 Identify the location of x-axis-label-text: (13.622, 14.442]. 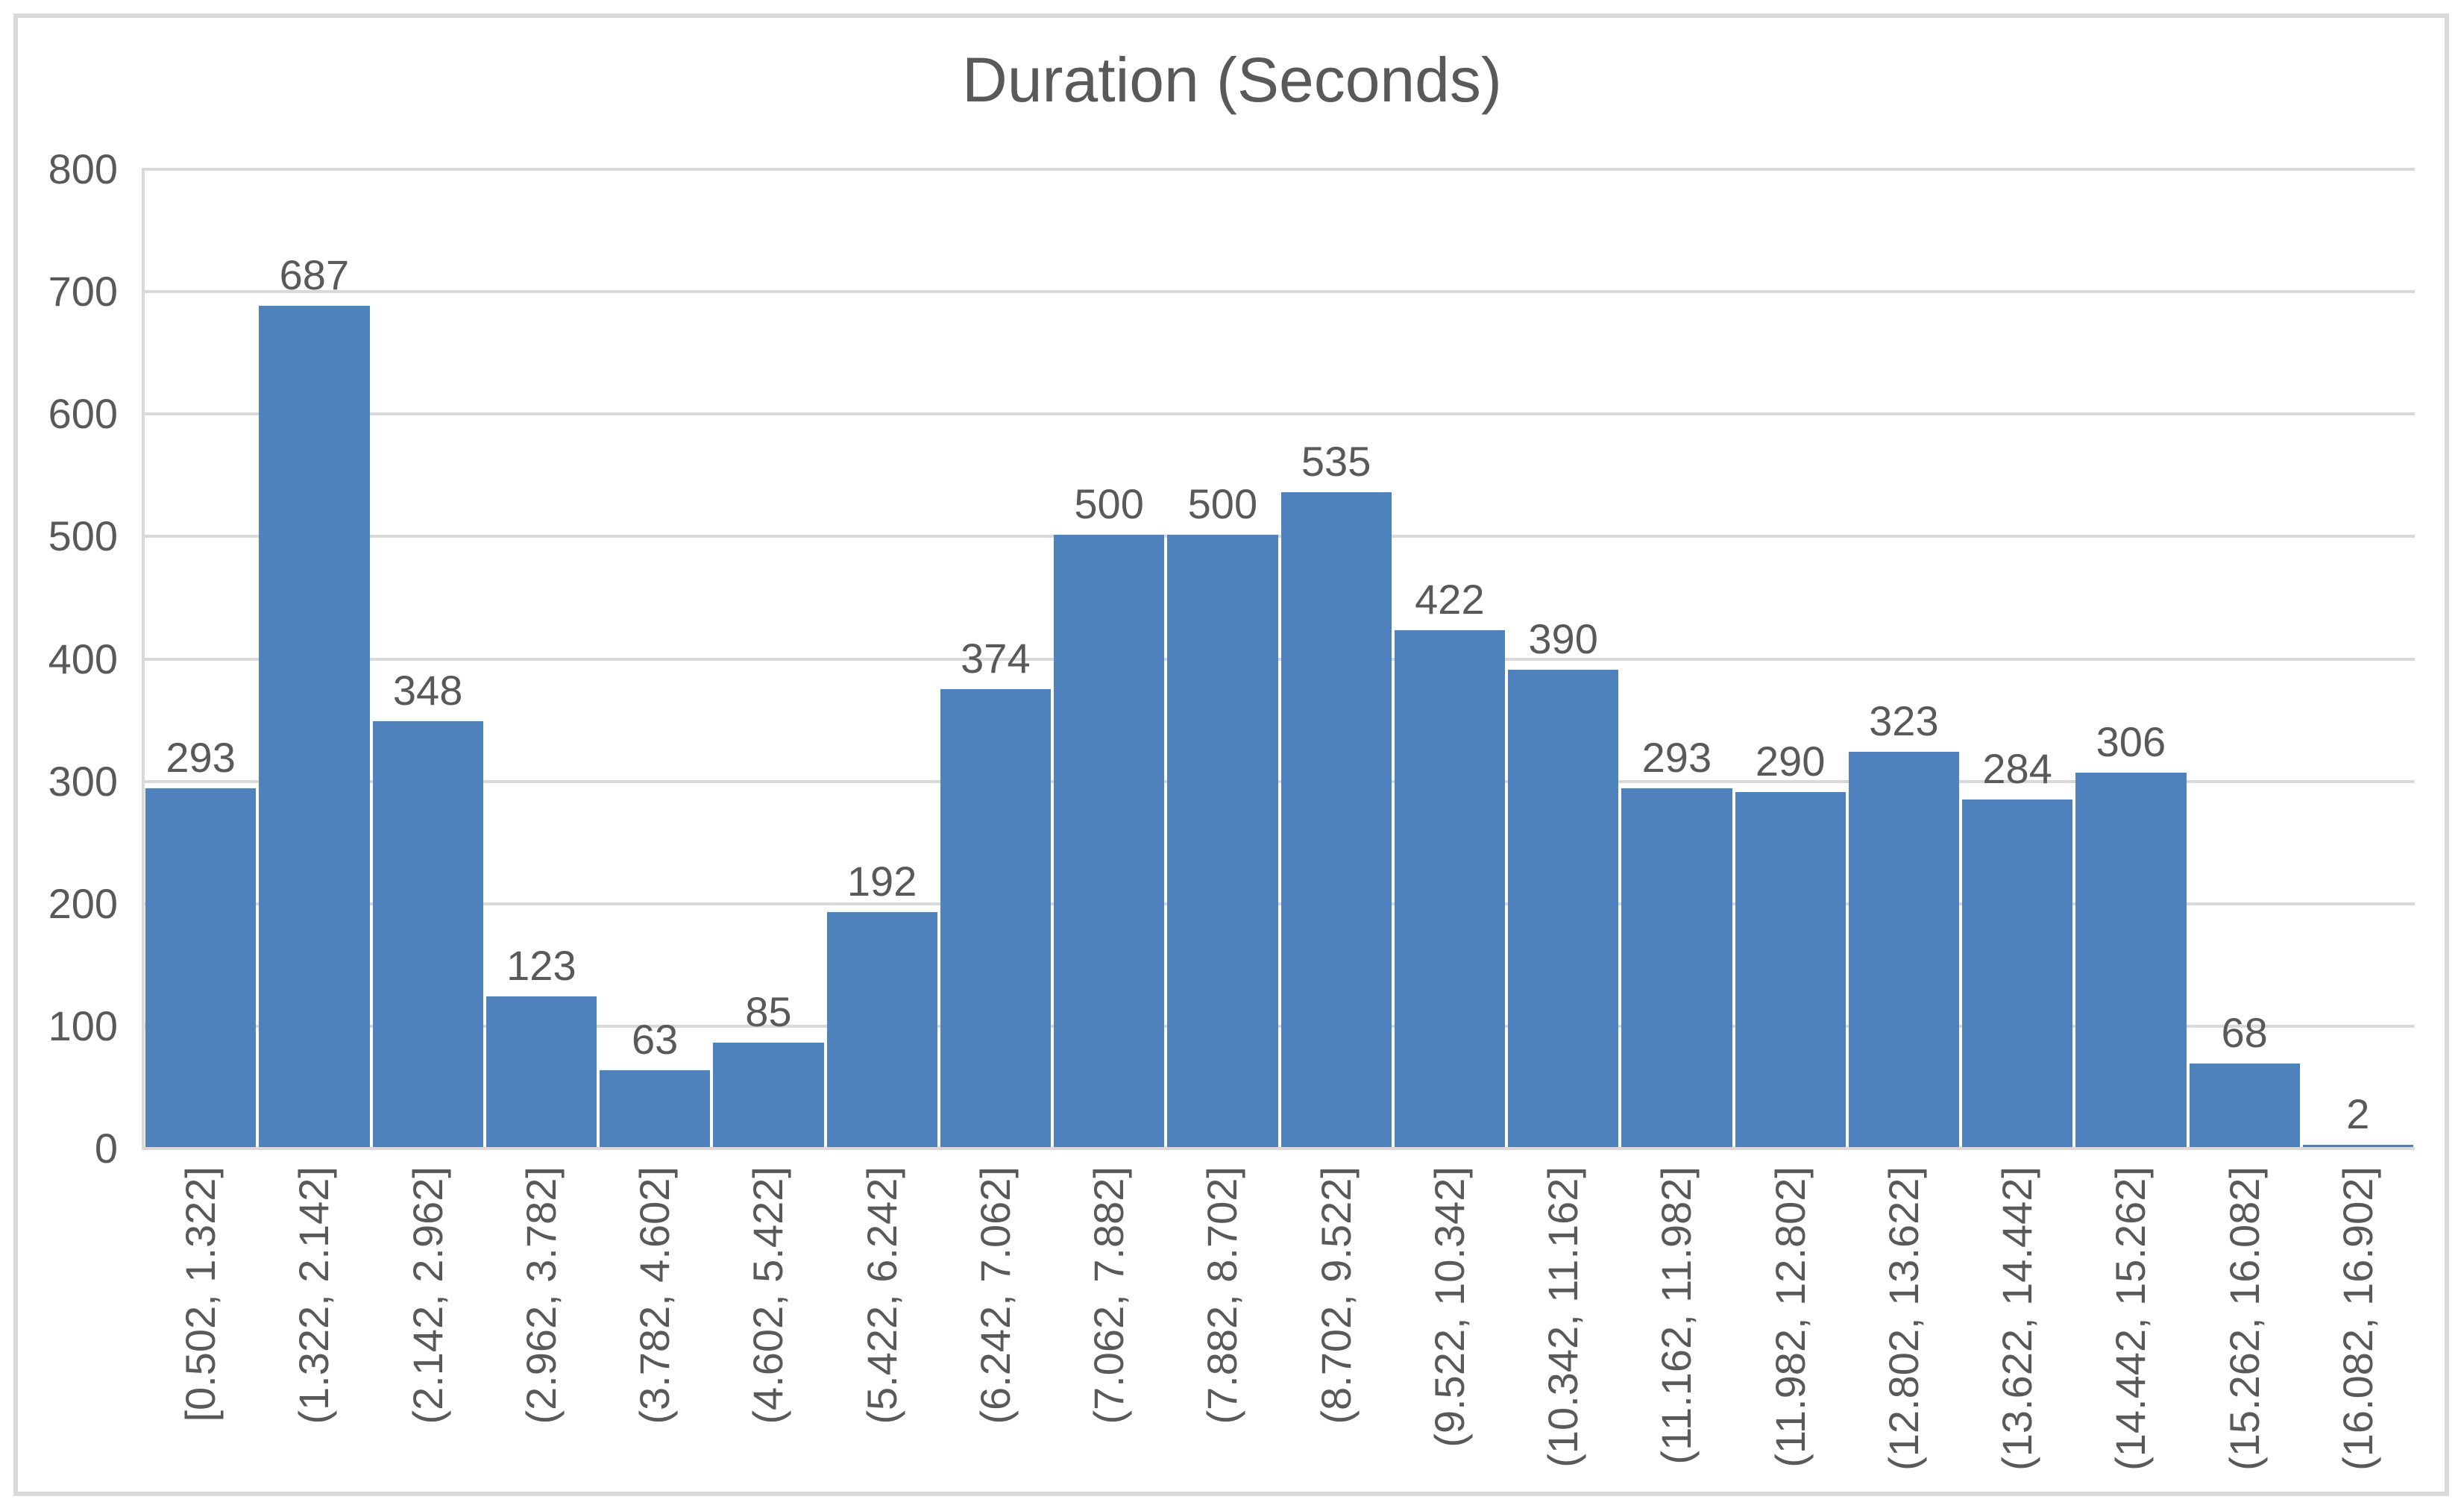
(2017, 1319).